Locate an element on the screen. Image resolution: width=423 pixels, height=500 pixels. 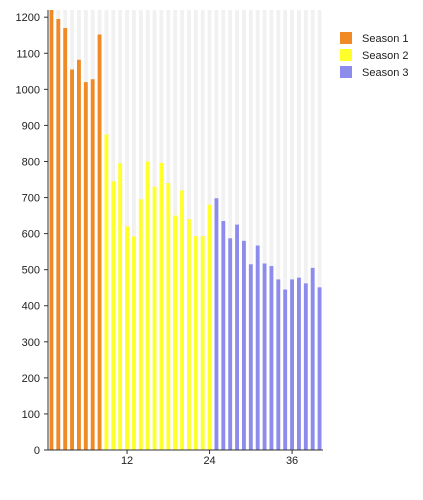
y-tick-label: 900 is located at coordinates (31, 126).